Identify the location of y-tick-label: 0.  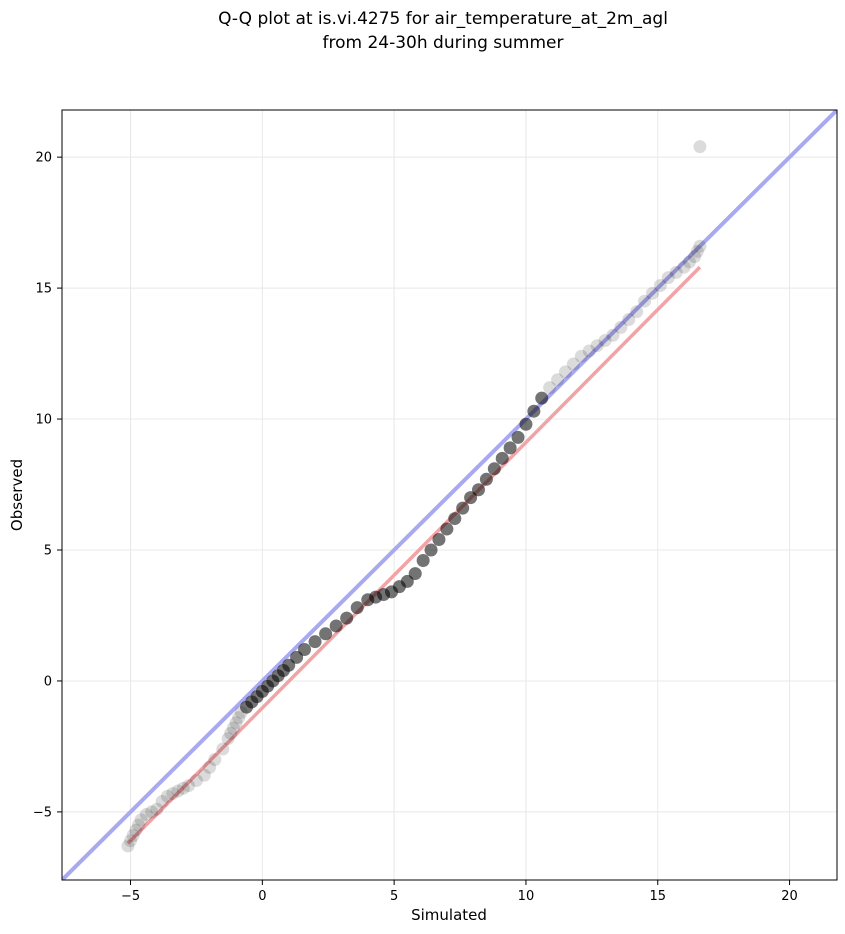
(48, 681).